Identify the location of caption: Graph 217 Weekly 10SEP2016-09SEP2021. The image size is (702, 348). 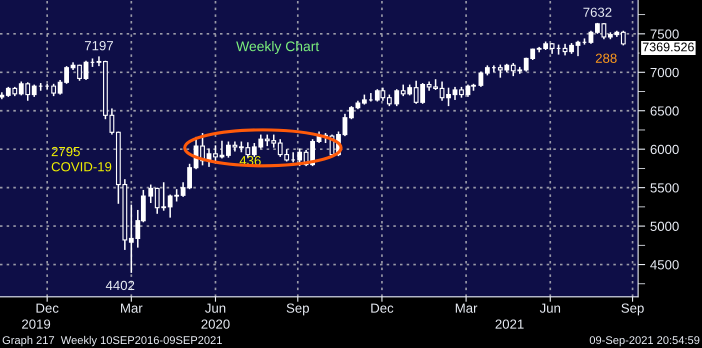
(112, 341).